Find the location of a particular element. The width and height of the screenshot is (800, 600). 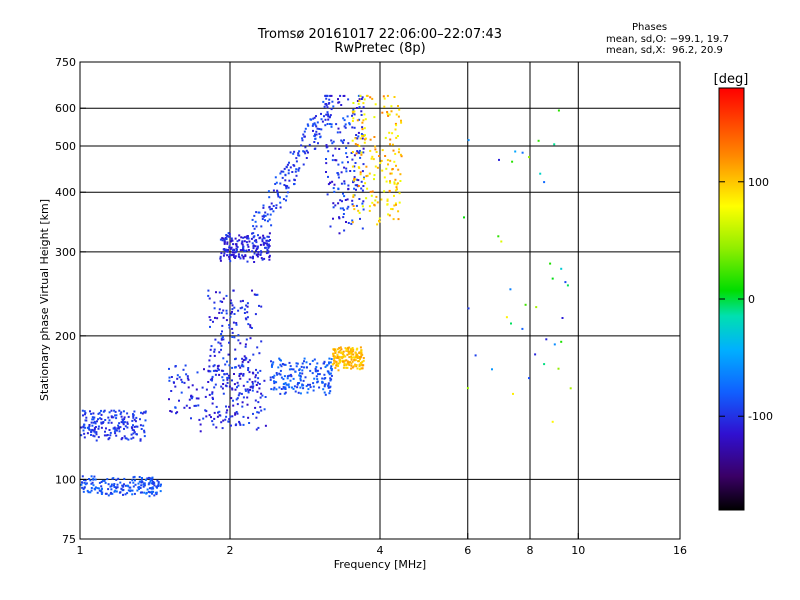

x-tick-label: 10 is located at coordinates (578, 550).